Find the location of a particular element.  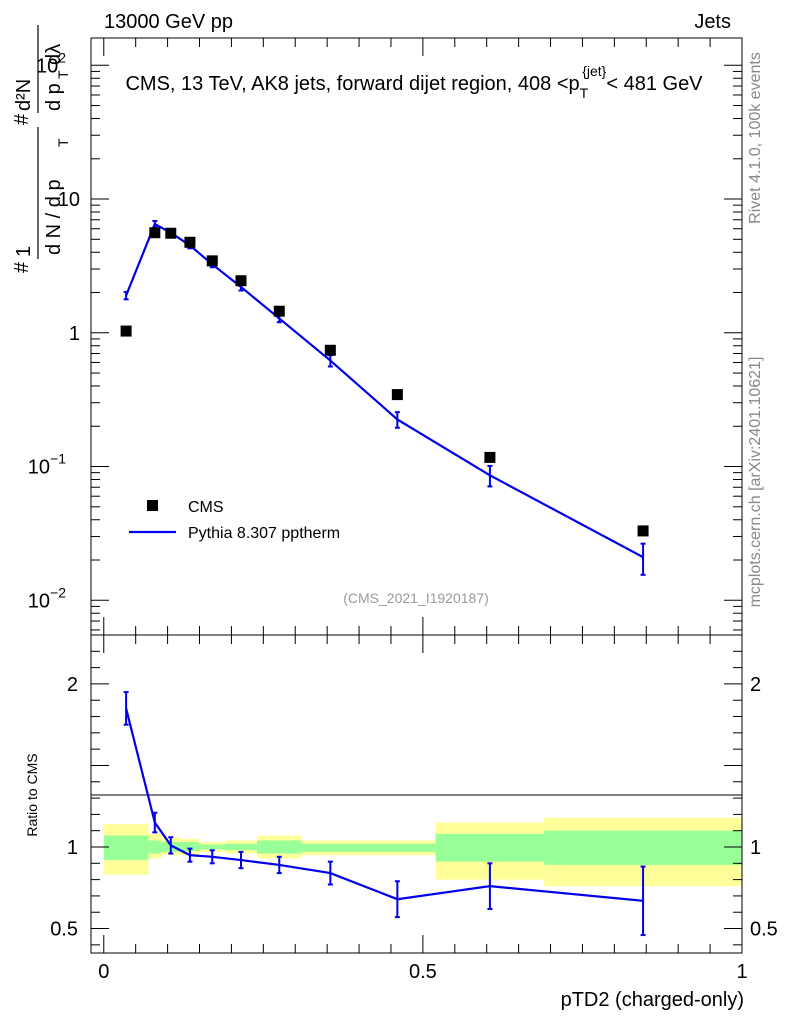

ylabel-dN: d N / d p is located at coordinates (54, 217).